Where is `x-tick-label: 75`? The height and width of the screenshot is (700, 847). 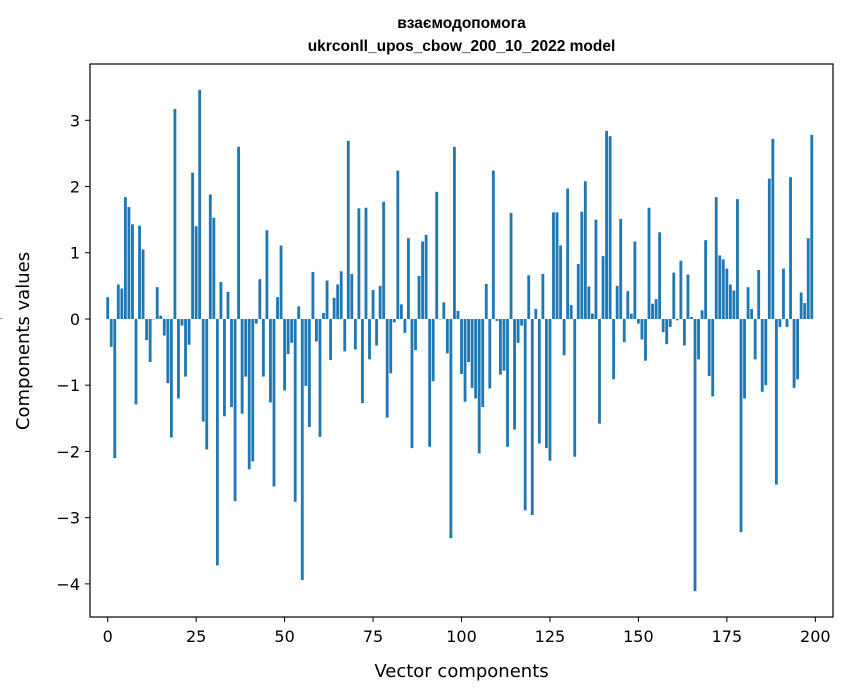
x-tick-label: 75 is located at coordinates (373, 636).